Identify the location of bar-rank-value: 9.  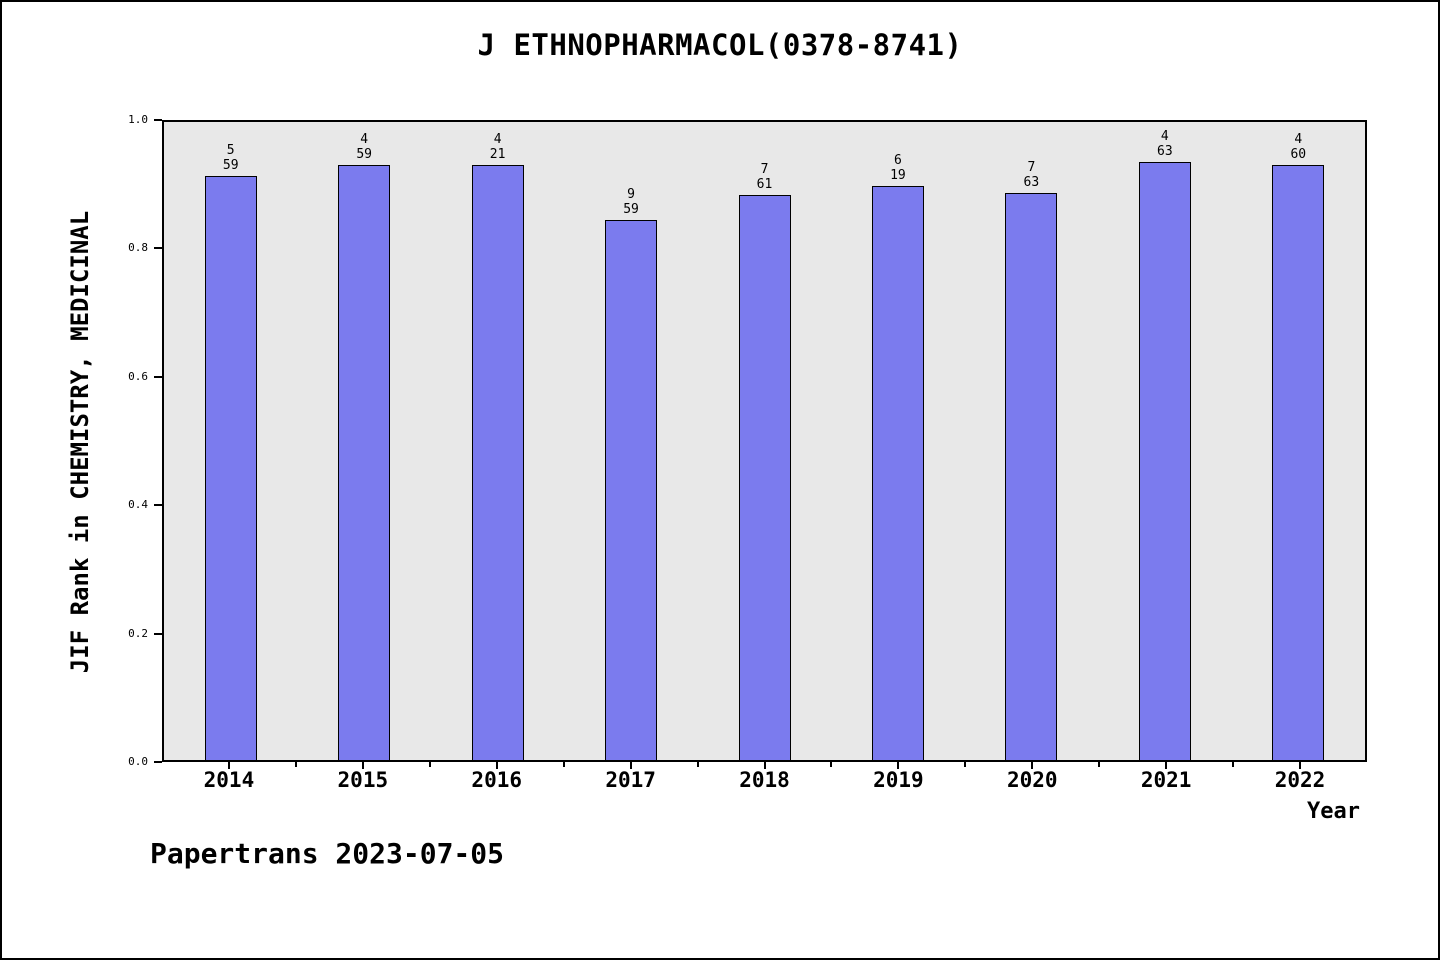
(631, 194).